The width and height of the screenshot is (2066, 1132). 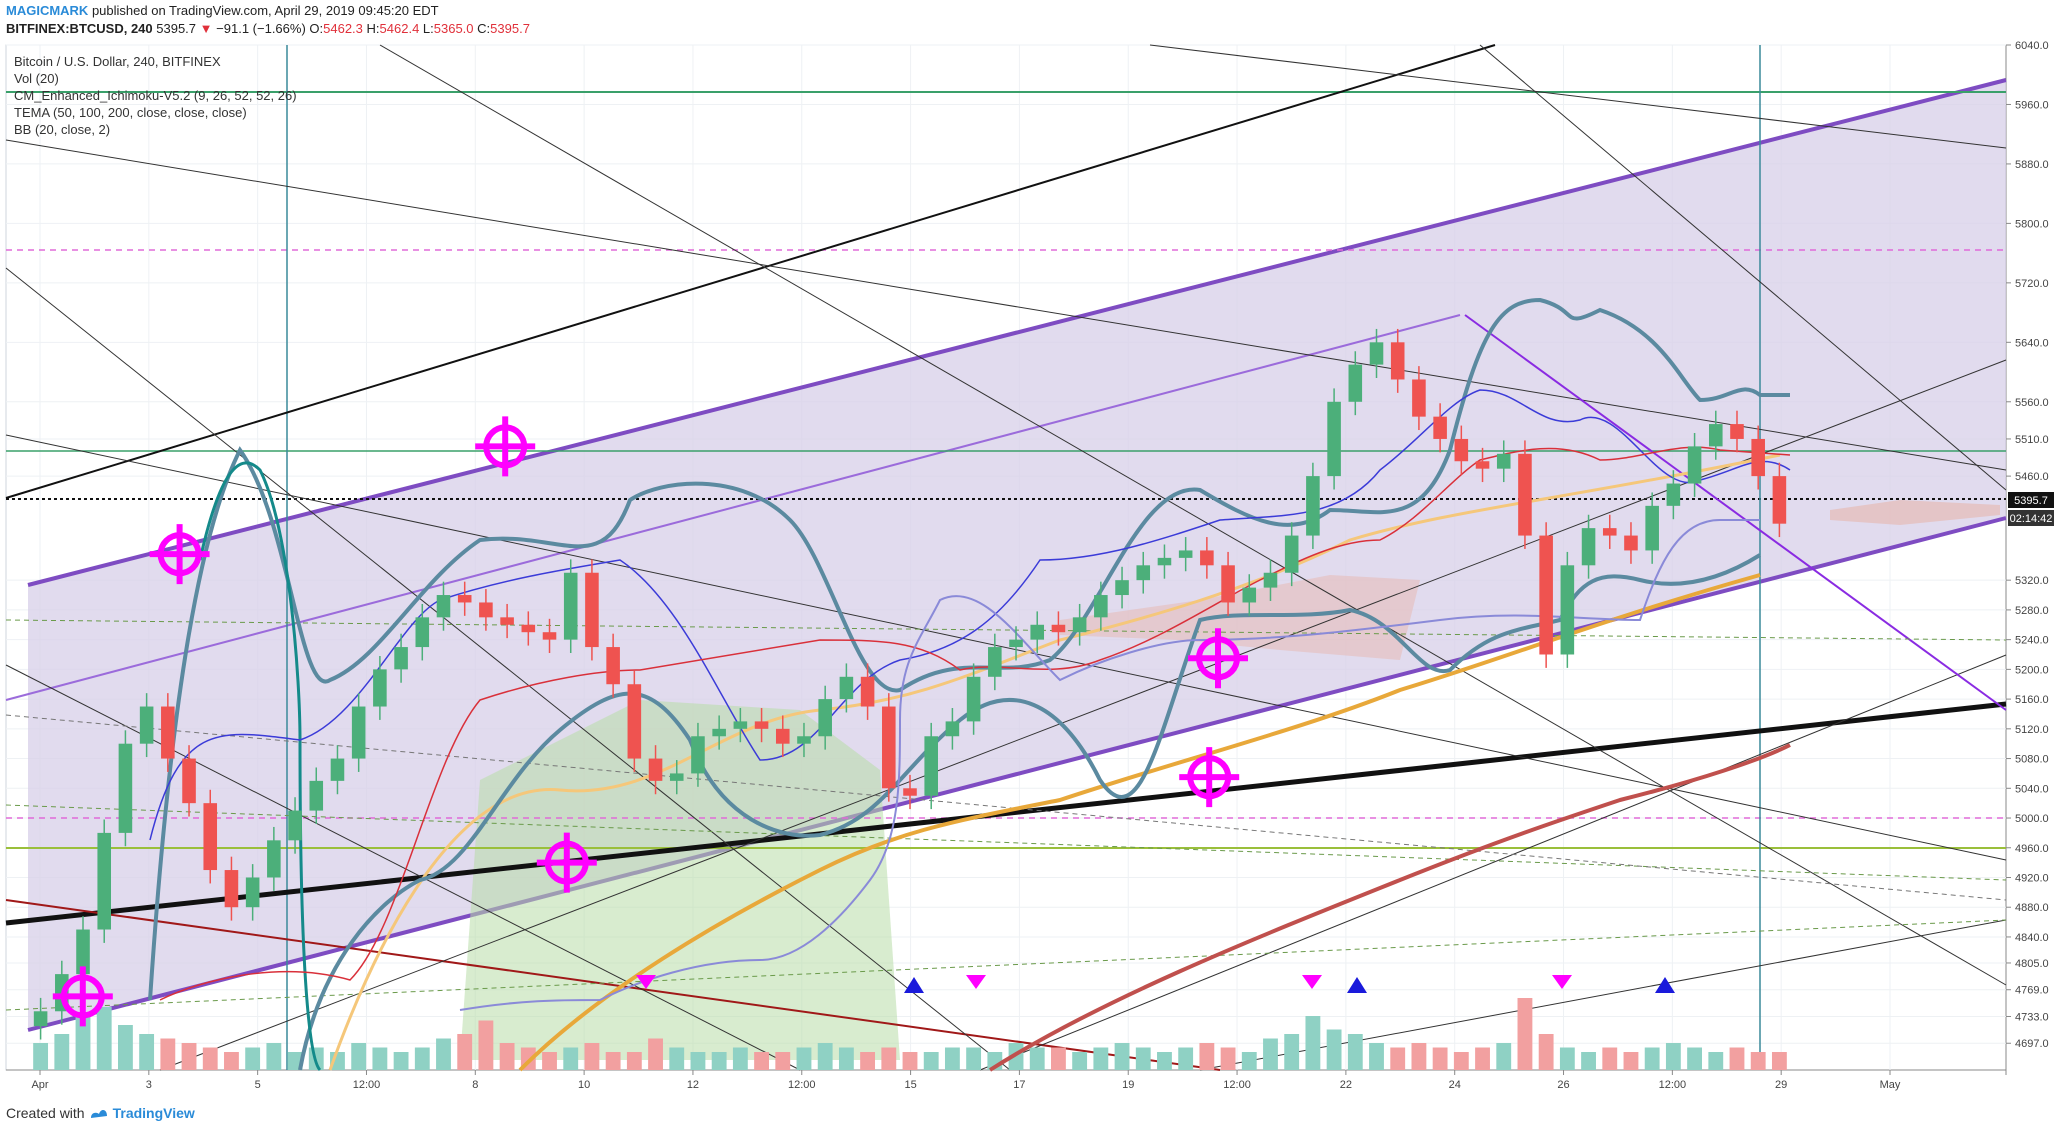 I want to click on legend-item: BB (20, close, 2), so click(x=62, y=129).